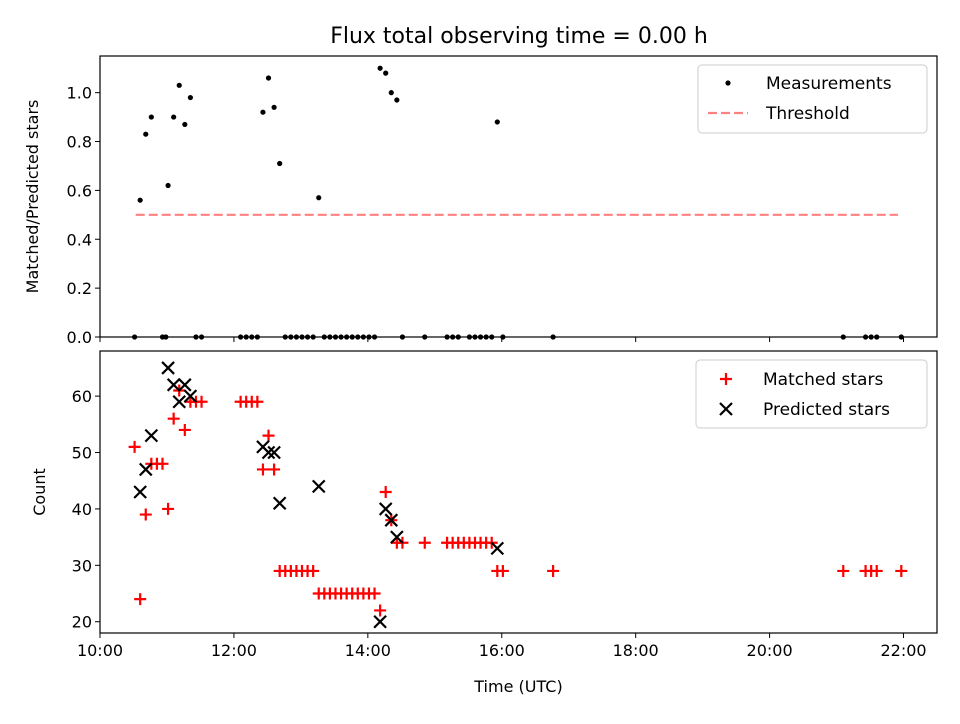  Describe the element at coordinates (826, 410) in the screenshot. I see `legend-label-predicted: Predicted stars` at that location.